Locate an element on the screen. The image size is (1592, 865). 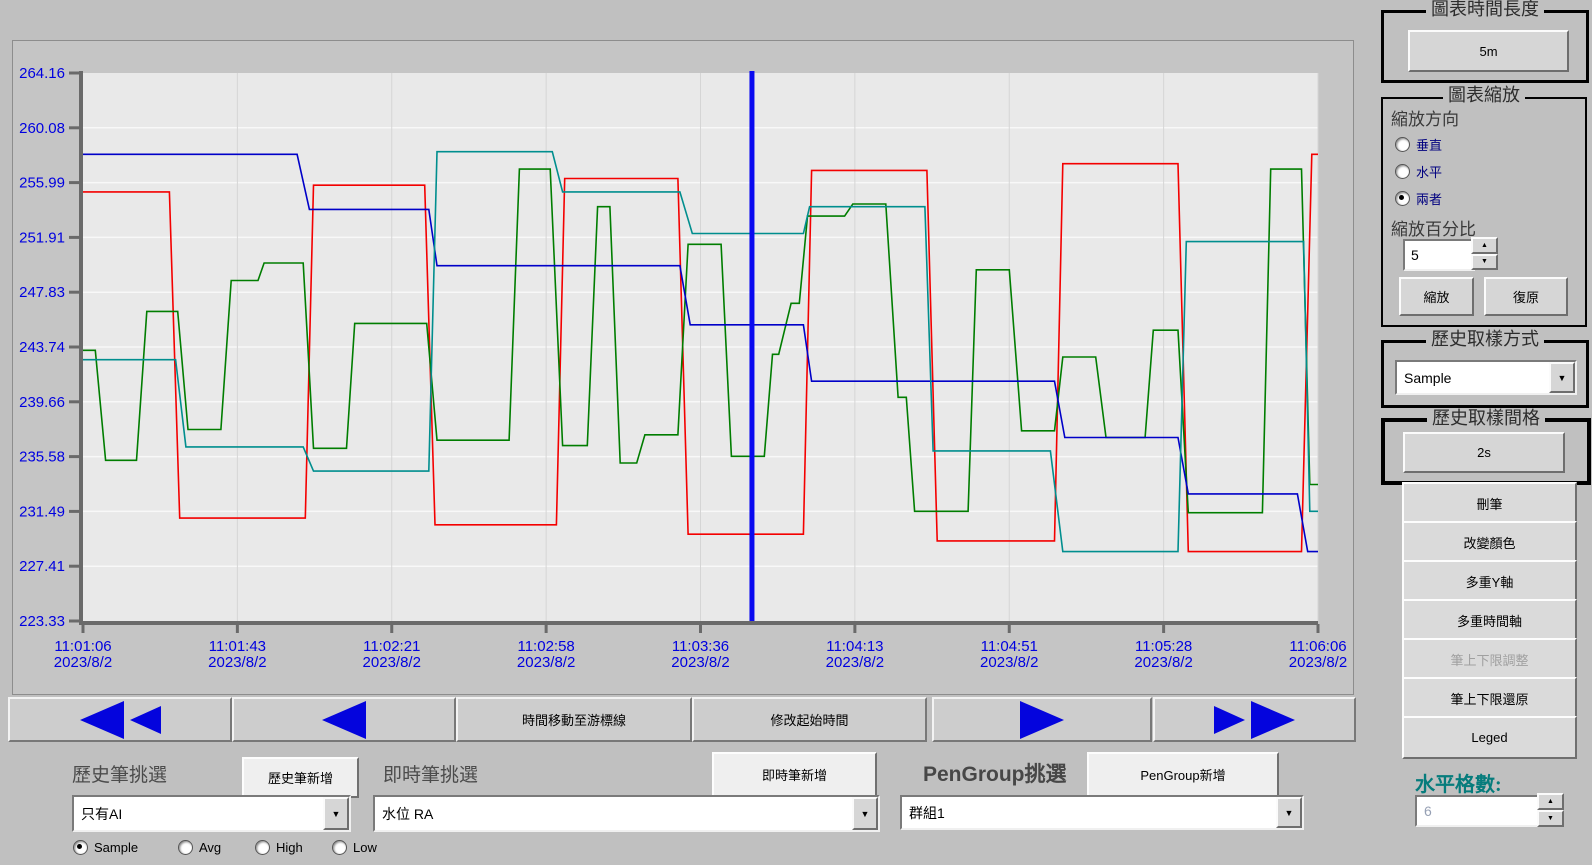
delete-pen-button: 刪筆 is located at coordinates (1489, 503).